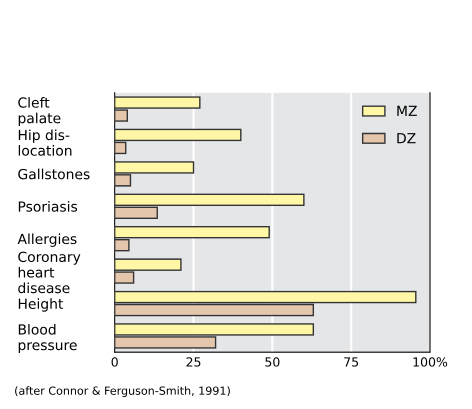 Image resolution: width=472 pixels, height=409 pixels. What do you see at coordinates (45, 142) in the screenshot?
I see `y-tick-label: Hip dis- location` at bounding box center [45, 142].